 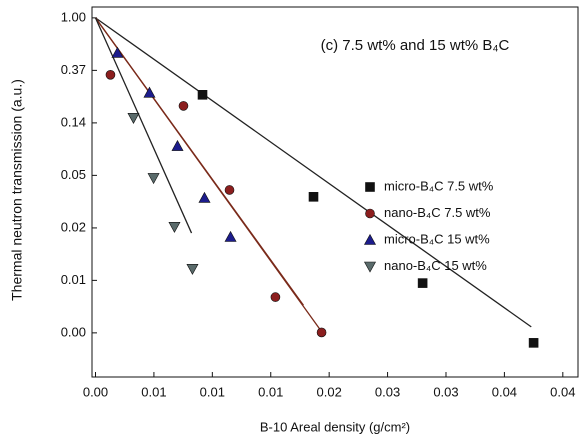 What do you see at coordinates (73, 331) in the screenshot?
I see `y-tick-label: 0.00` at bounding box center [73, 331].